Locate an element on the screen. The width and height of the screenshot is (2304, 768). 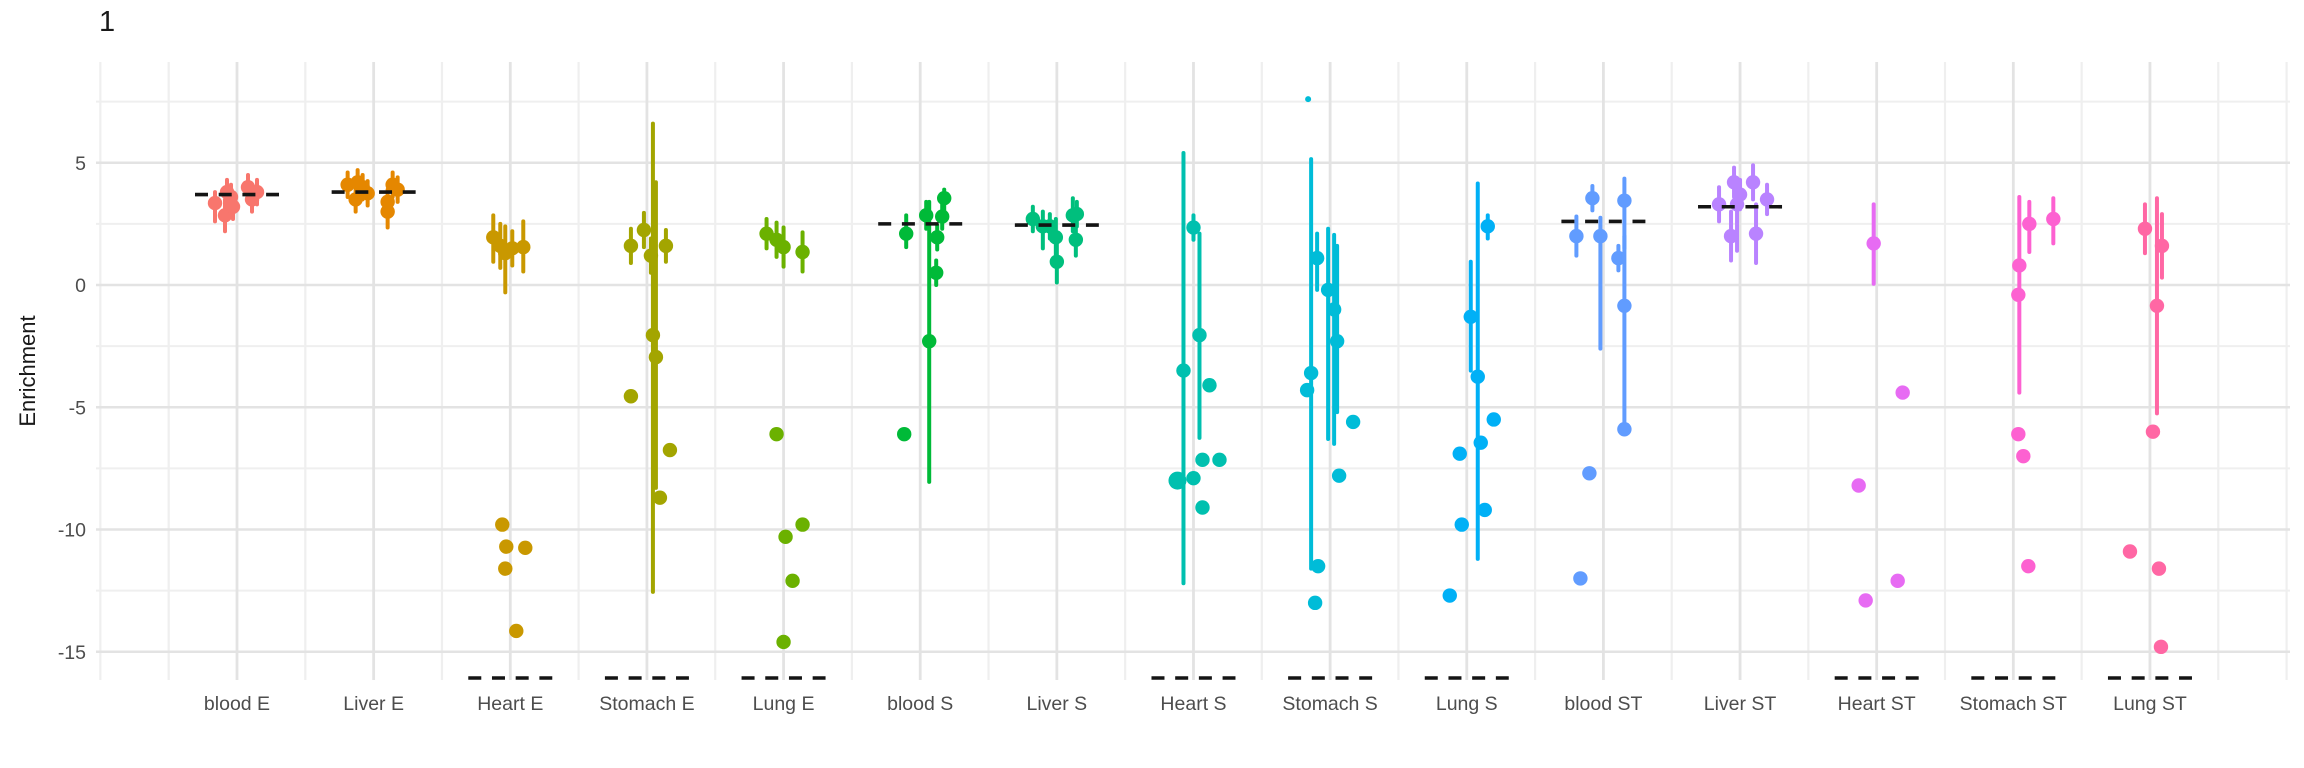
x-tick-label: Liver ST is located at coordinates (1740, 704).